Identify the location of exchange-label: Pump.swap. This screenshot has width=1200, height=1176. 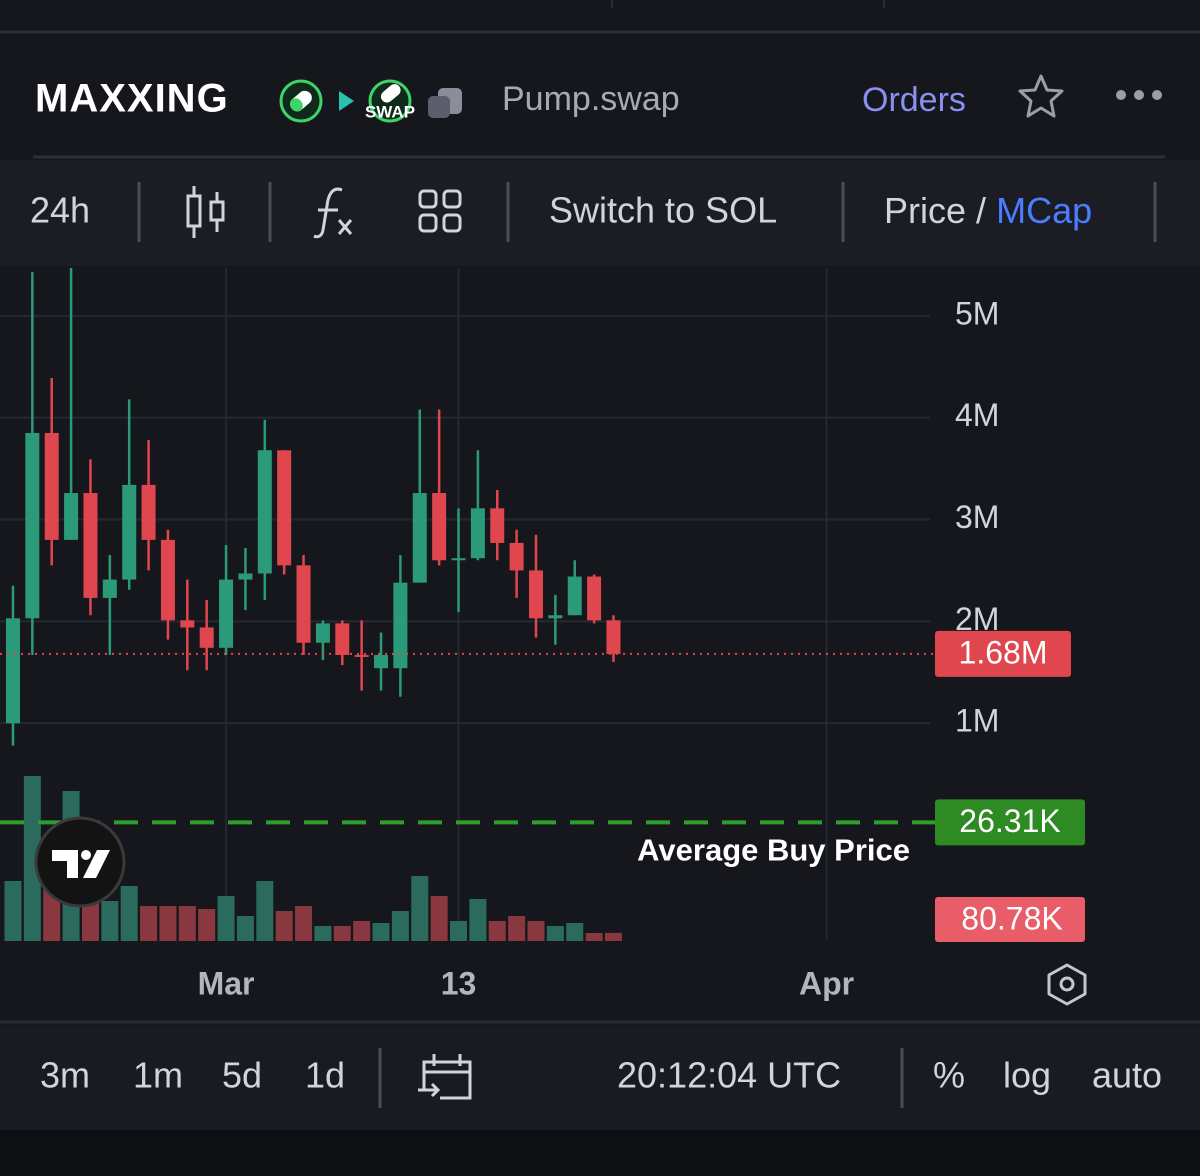
(591, 99).